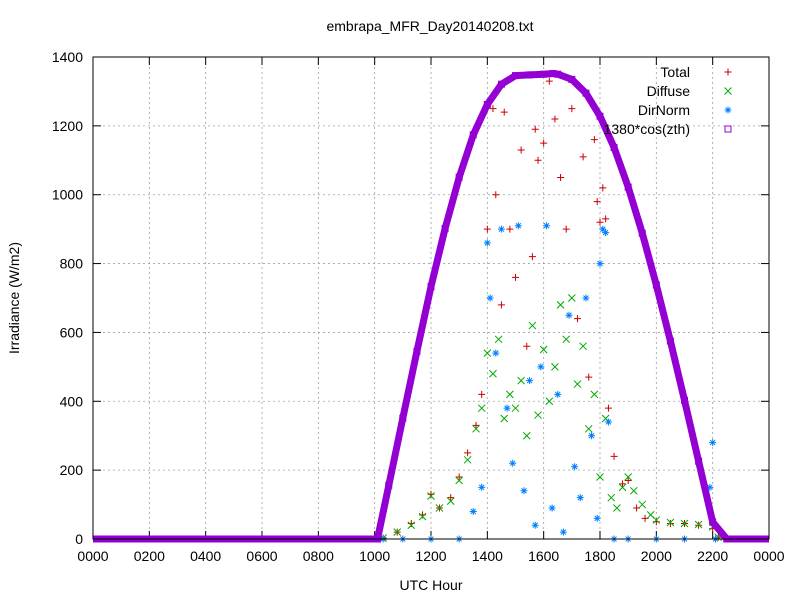 Image resolution: width=800 pixels, height=600 pixels. Describe the element at coordinates (599, 556) in the screenshot. I see `x-tick-label: 1800` at that location.